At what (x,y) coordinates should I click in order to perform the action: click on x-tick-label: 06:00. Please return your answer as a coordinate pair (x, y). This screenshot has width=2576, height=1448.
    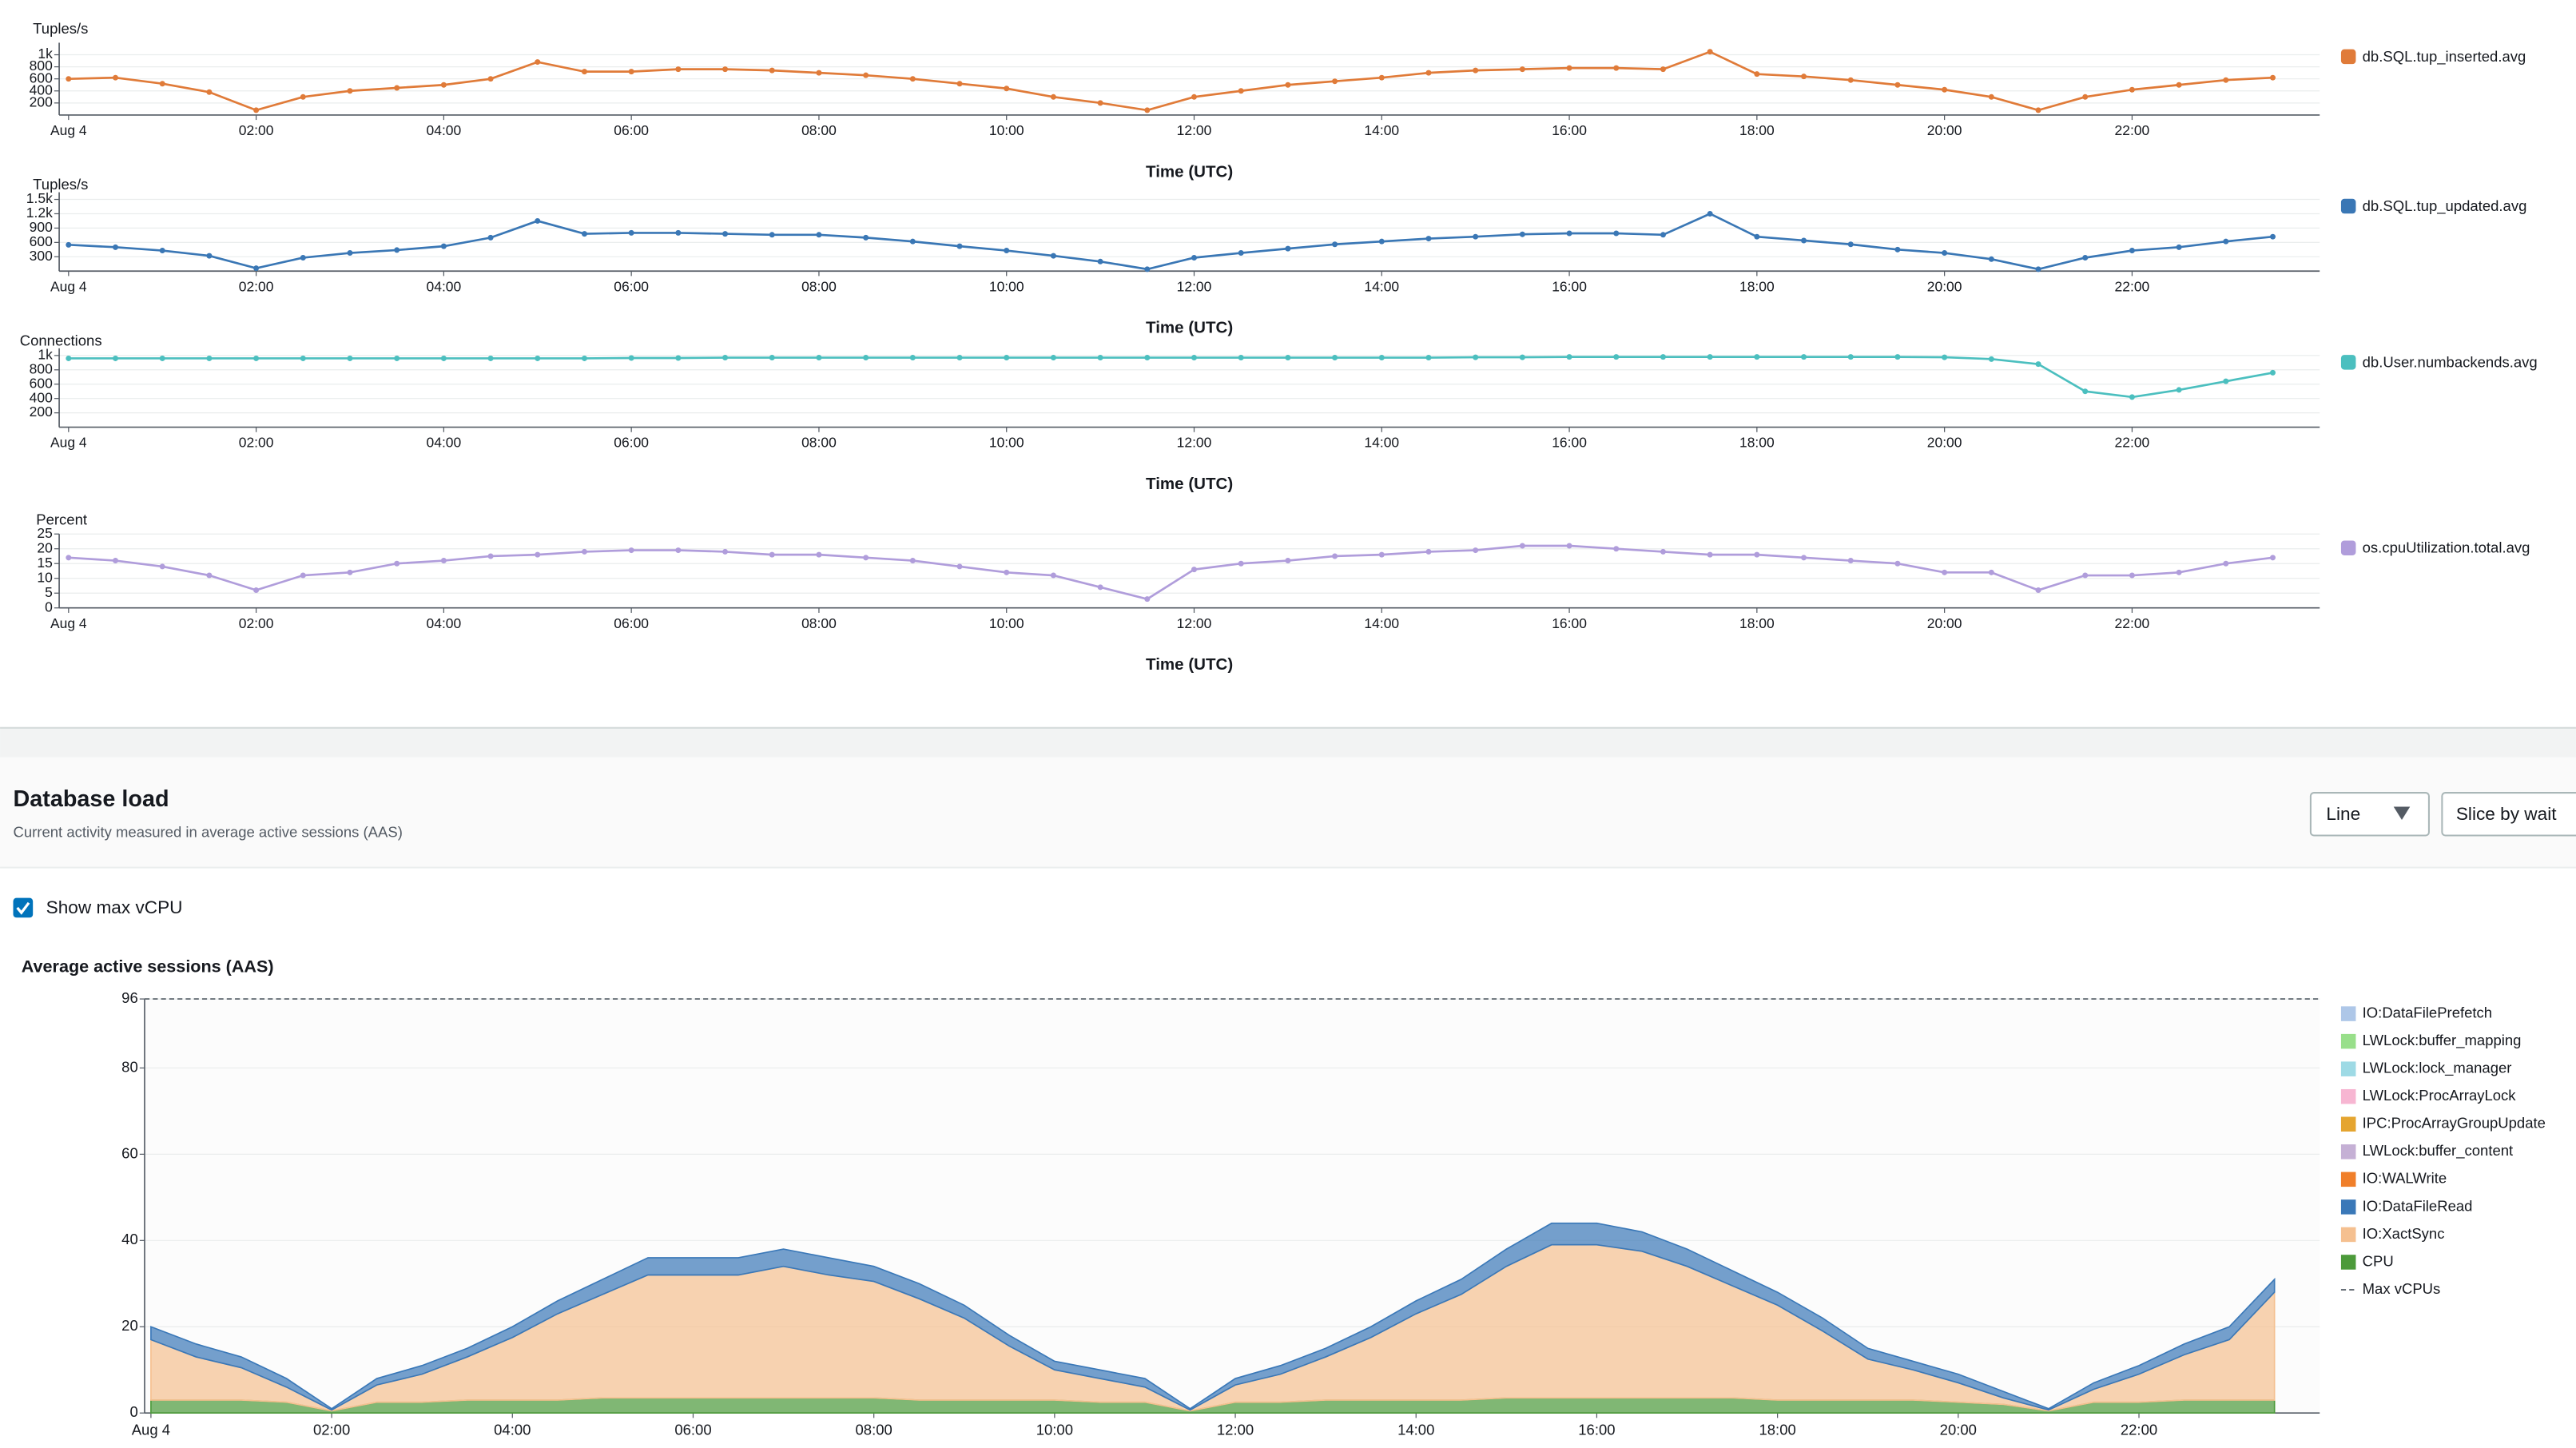
    Looking at the image, I should click on (692, 1430).